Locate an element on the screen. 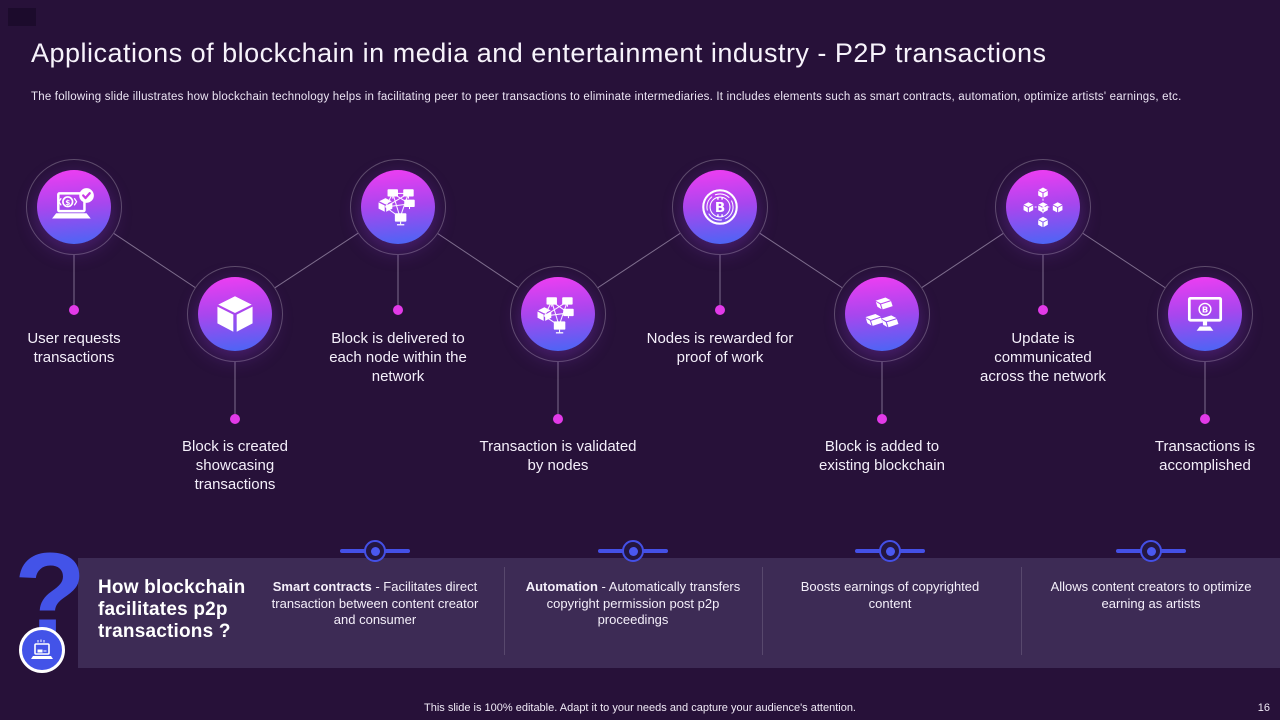 This screenshot has width=1280, height=720. timeline-node-8: B is located at coordinates (1205, 314).